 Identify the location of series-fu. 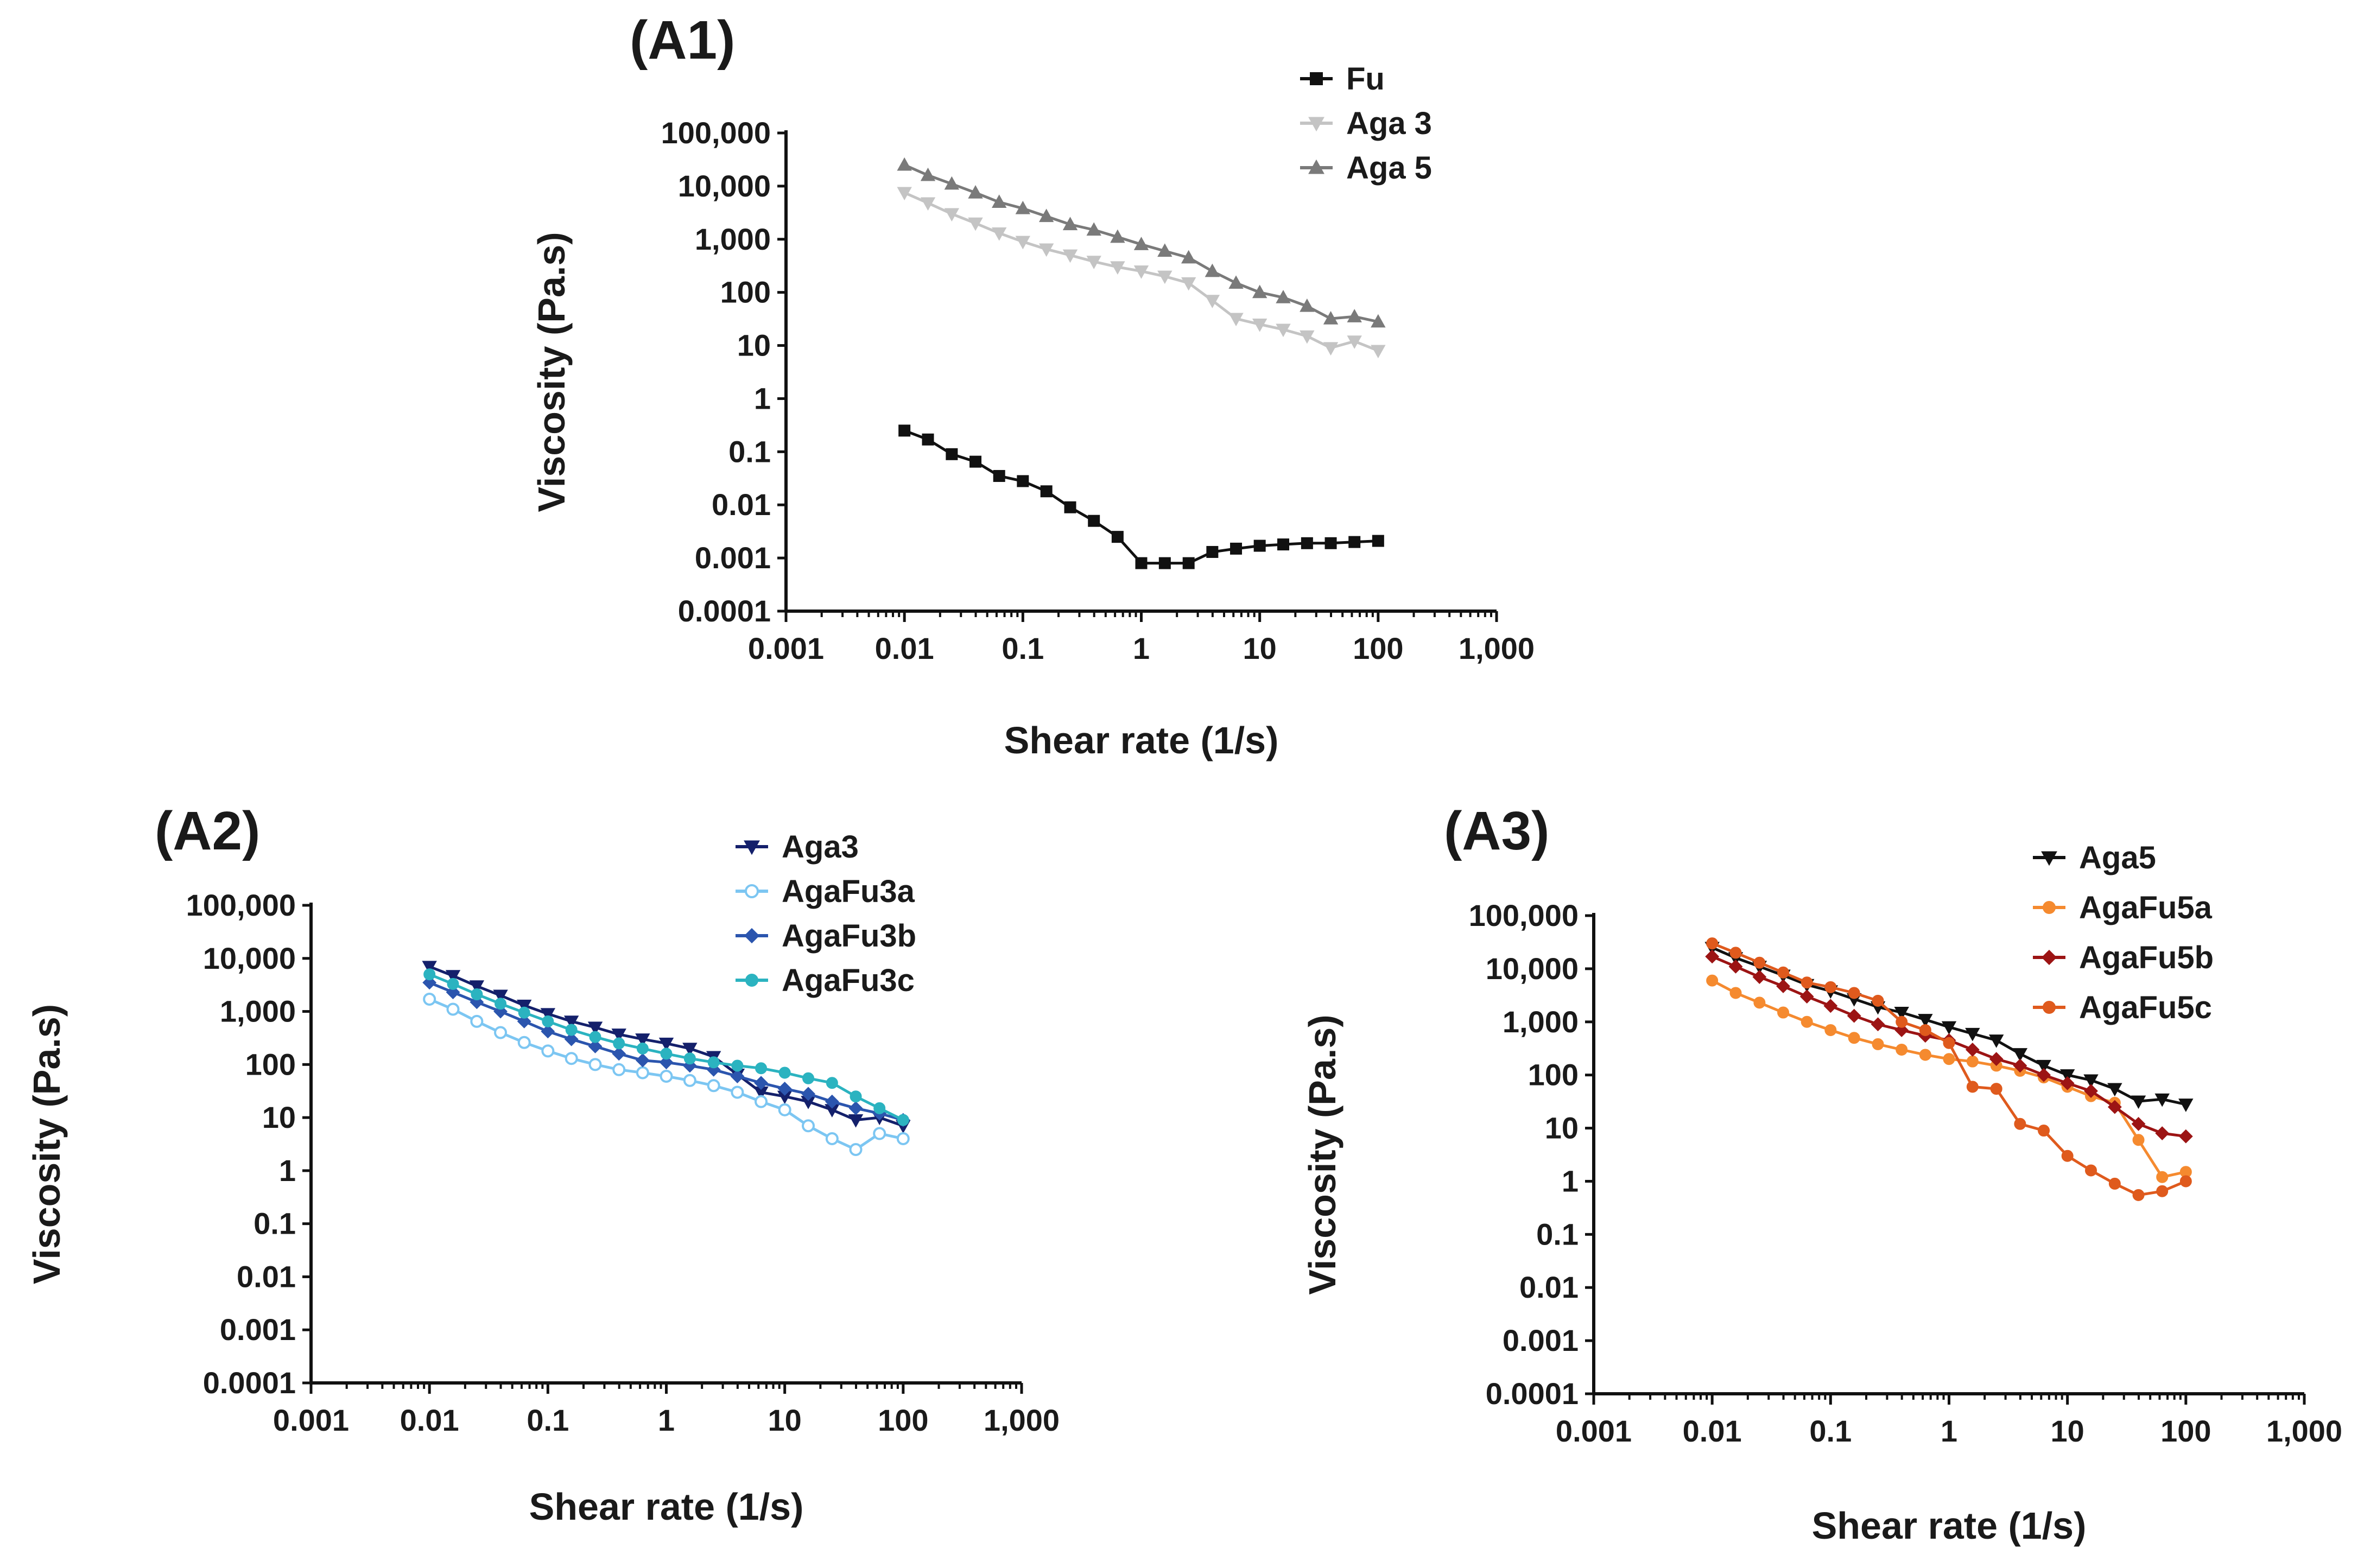
(1141, 496).